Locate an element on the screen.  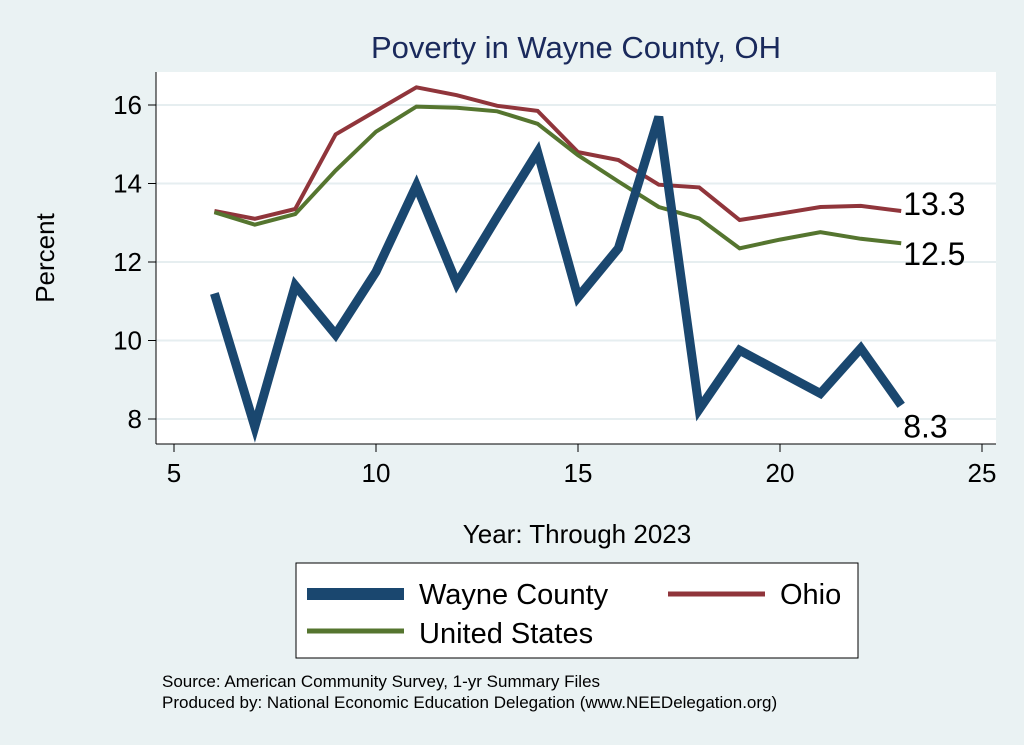
x-tick-label-10: 10 is located at coordinates (376, 473).